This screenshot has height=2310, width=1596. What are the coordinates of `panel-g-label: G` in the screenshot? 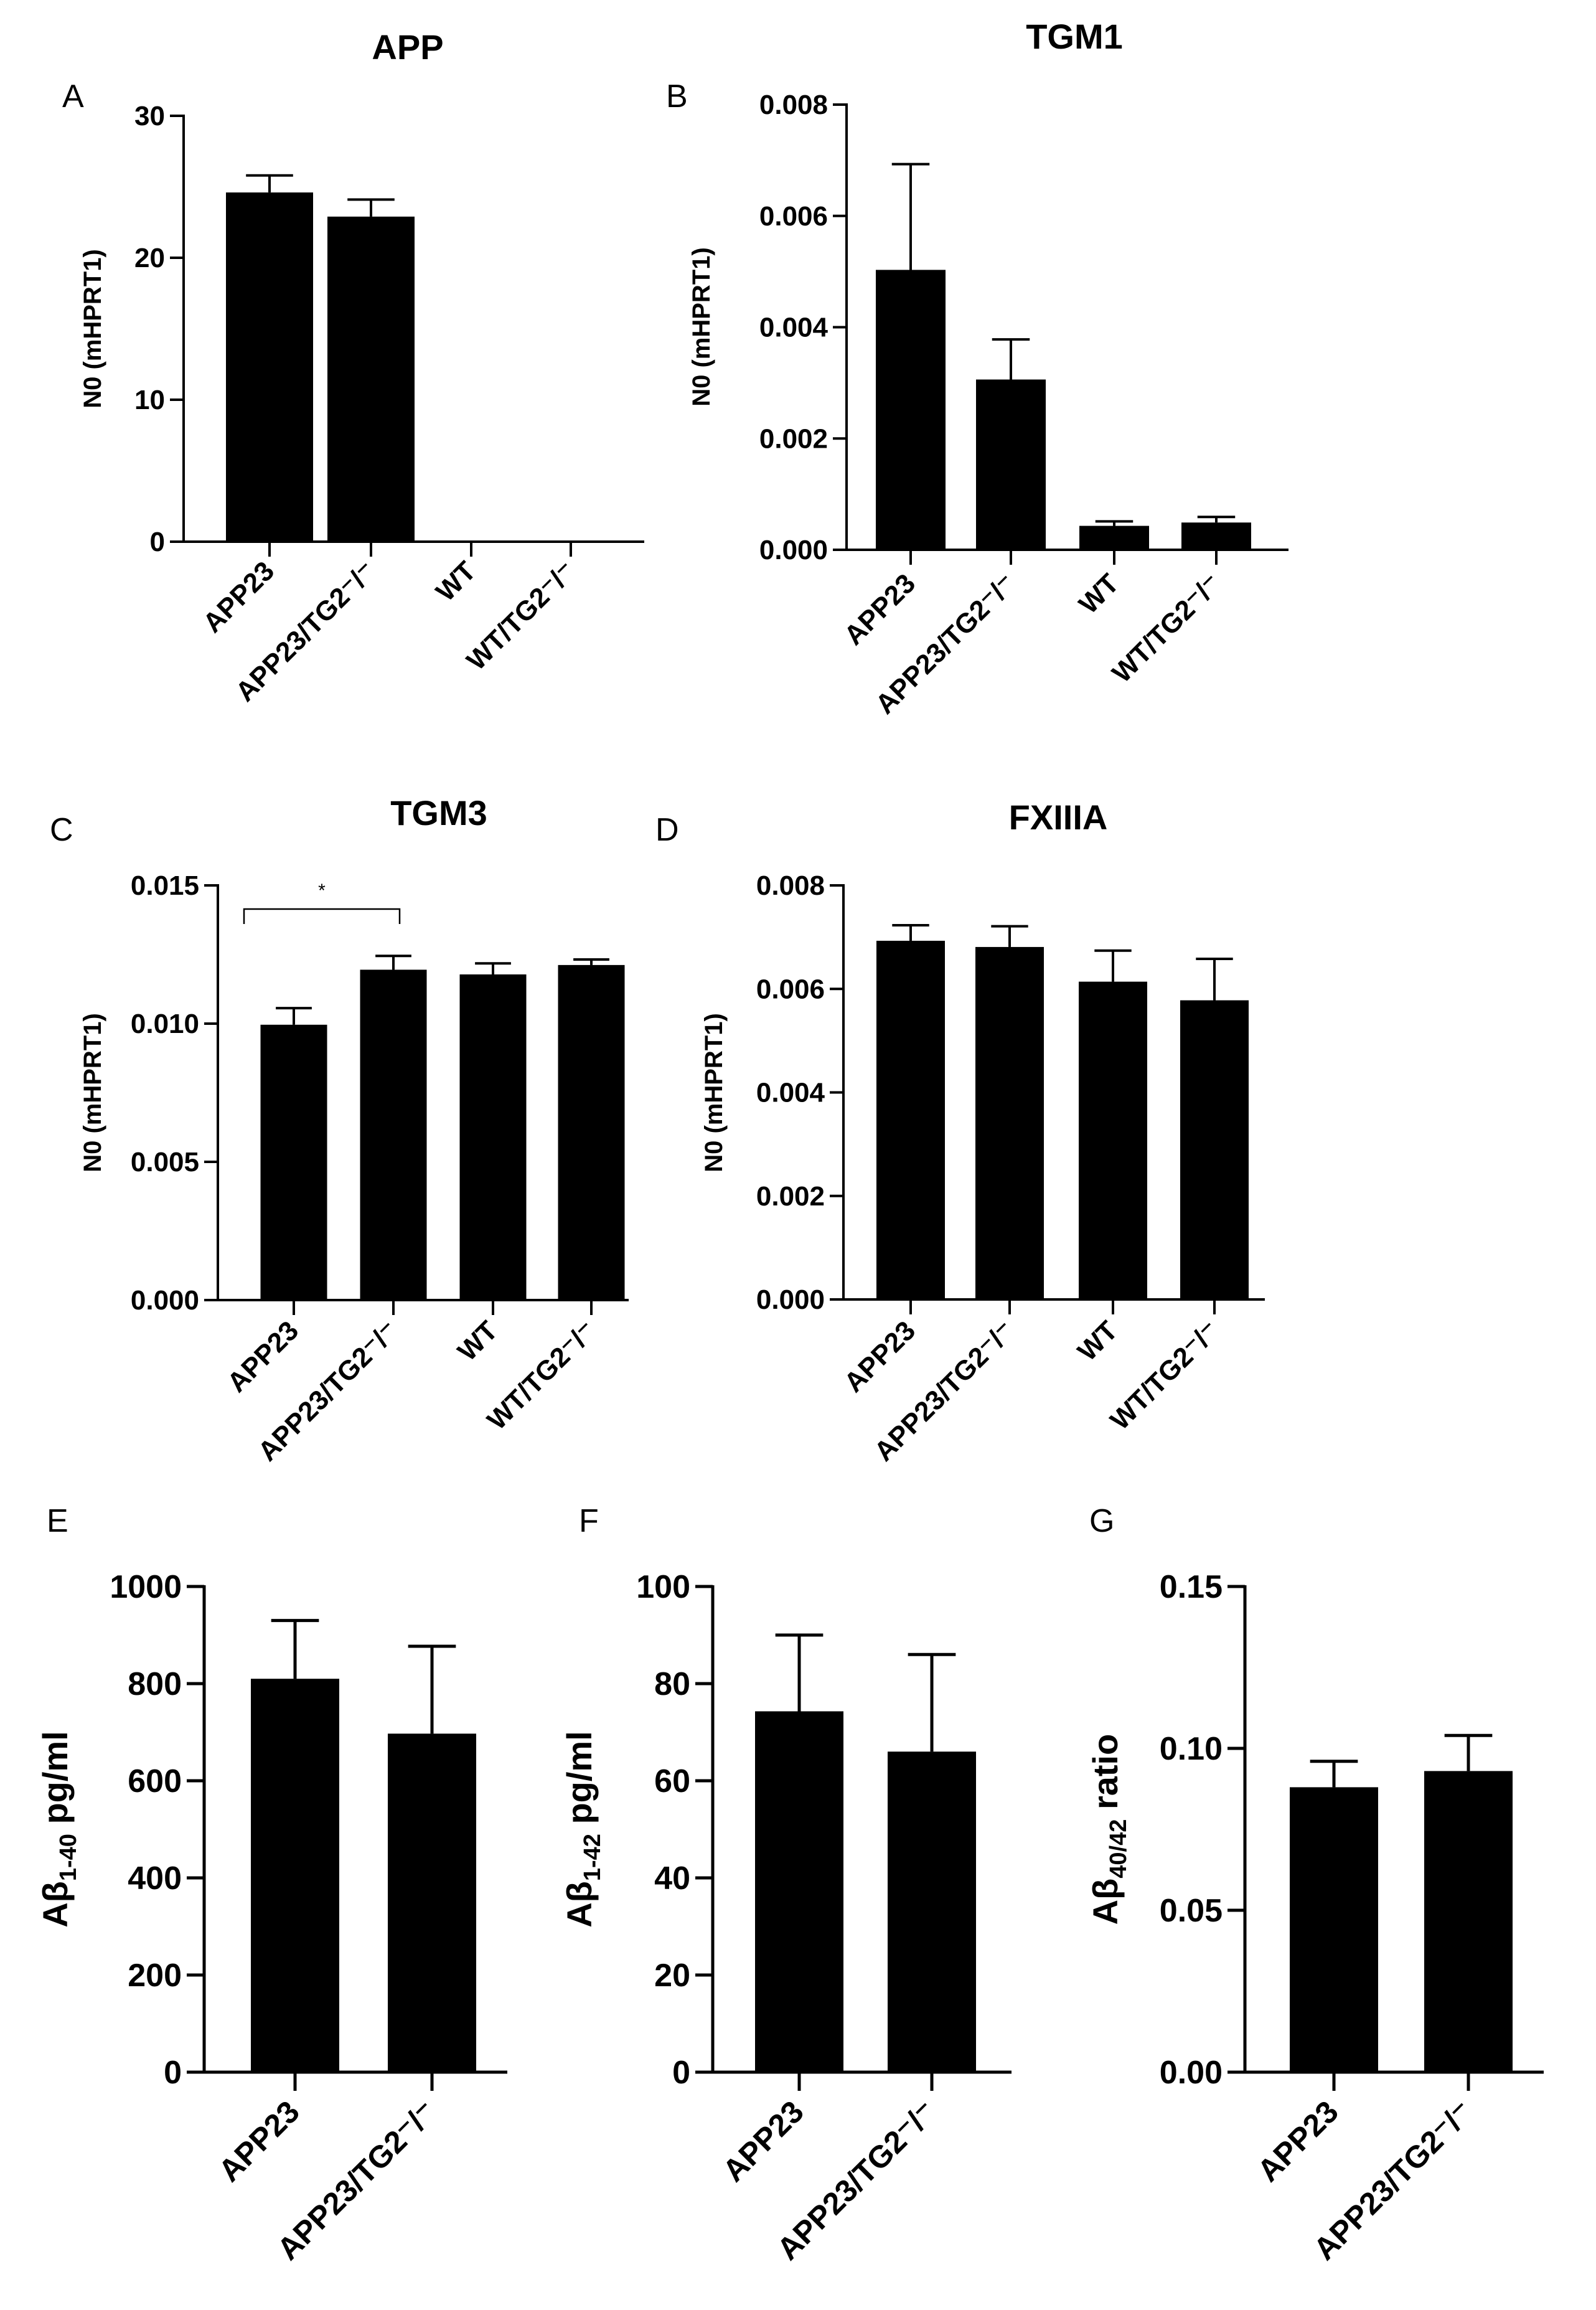 It's located at (1101, 1521).